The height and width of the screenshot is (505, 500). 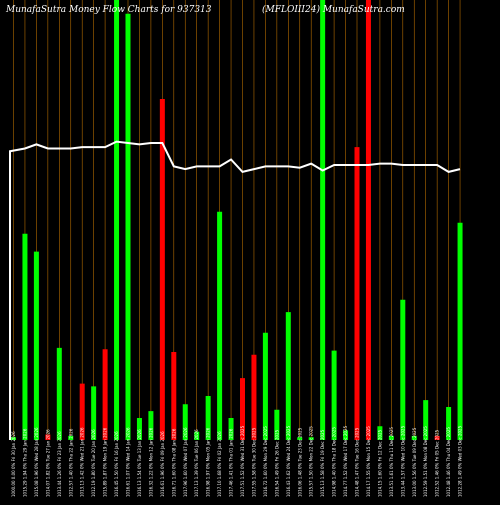 What do you see at coordinates (402, 461) in the screenshot?
I see `x-tick-label: 1013.44 1.57 0% Wed 10 Dec 2025` at bounding box center [402, 461].